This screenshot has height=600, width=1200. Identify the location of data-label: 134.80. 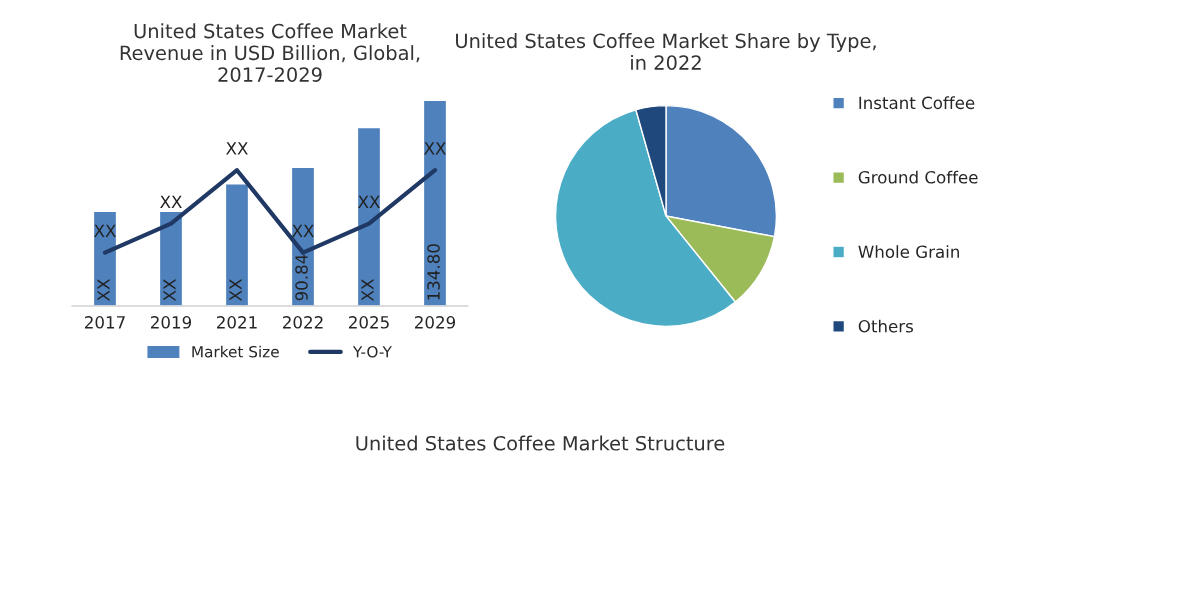
(433, 272).